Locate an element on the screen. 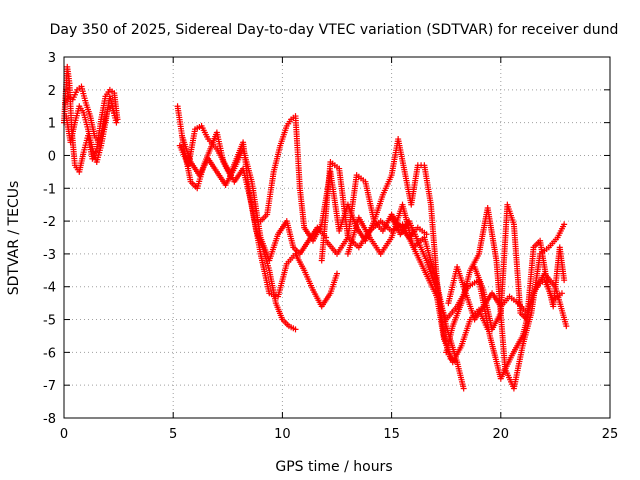  series-track-e is located at coordinates (258, 216).